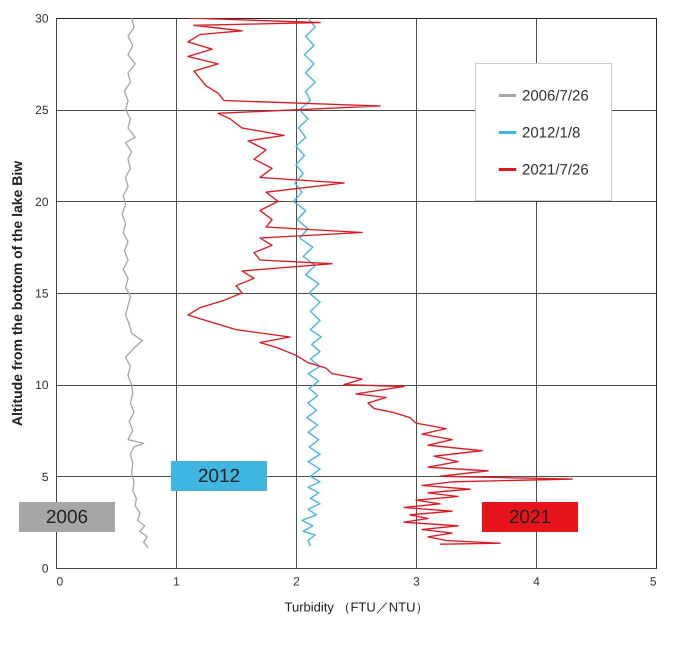  Describe the element at coordinates (45, 569) in the screenshot. I see `y-tick-label: 0` at that location.